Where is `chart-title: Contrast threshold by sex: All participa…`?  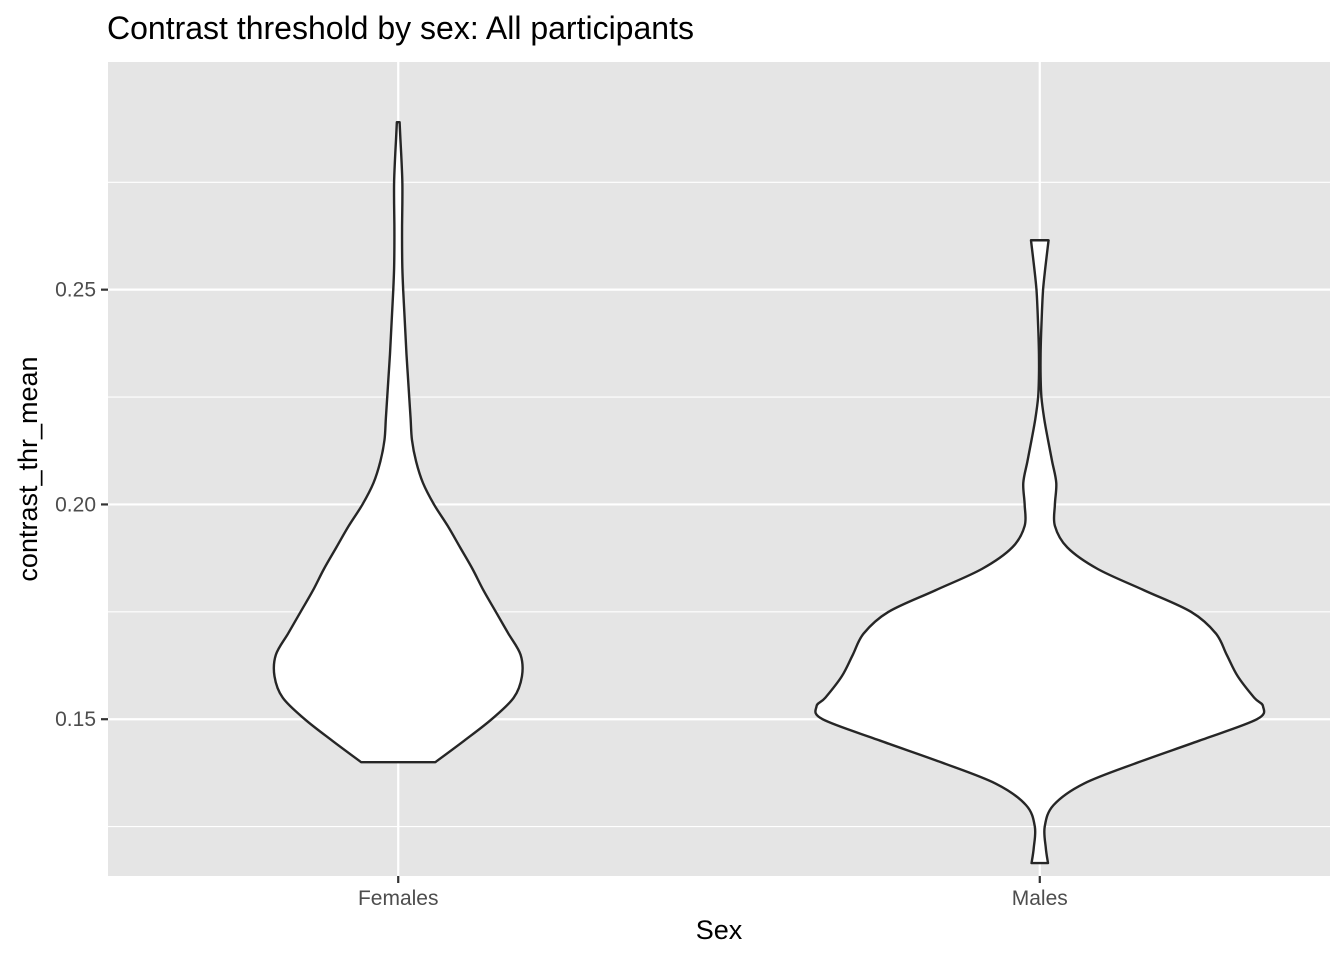 chart-title: Contrast threshold by sex: All participa… is located at coordinates (400, 28).